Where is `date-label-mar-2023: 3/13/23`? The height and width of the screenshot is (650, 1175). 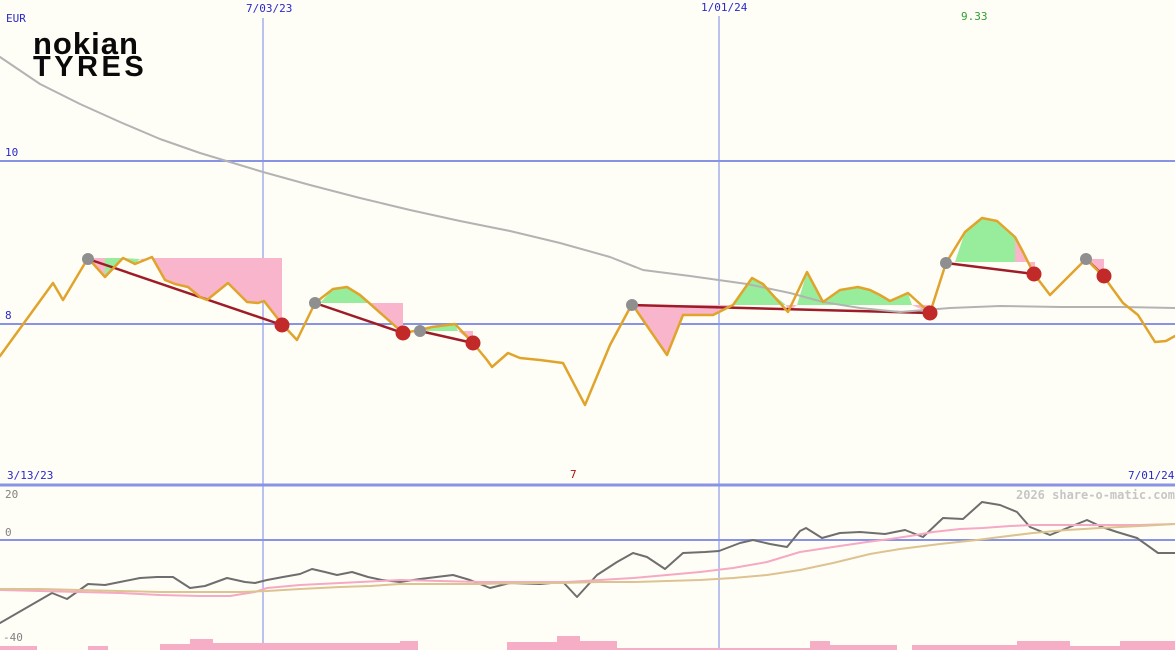 date-label-mar-2023: 3/13/23 is located at coordinates (30, 475).